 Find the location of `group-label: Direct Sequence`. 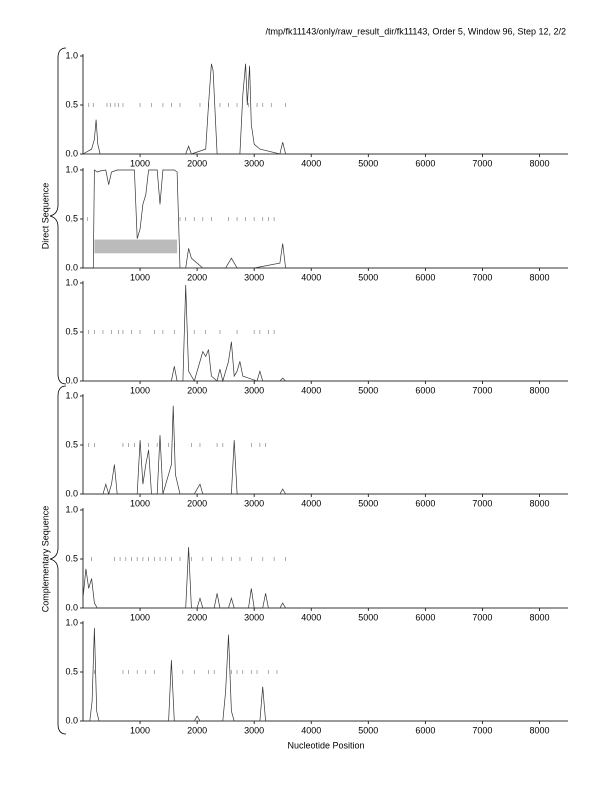

group-label: Direct Sequence is located at coordinates (45, 216).